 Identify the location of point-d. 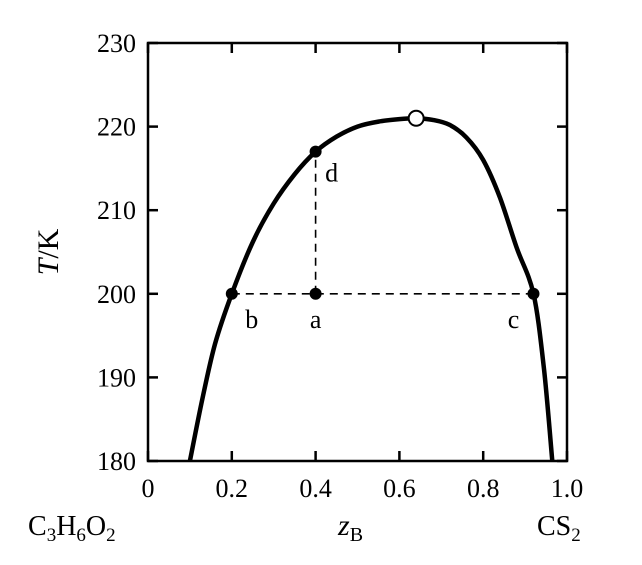
(315, 151).